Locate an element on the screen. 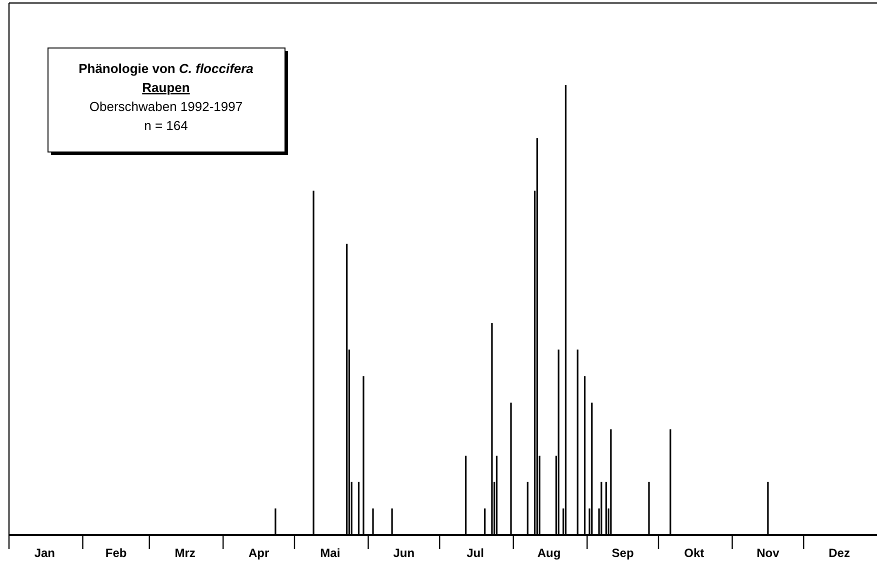 The width and height of the screenshot is (877, 563). x-tick-label: Feb is located at coordinates (116, 553).